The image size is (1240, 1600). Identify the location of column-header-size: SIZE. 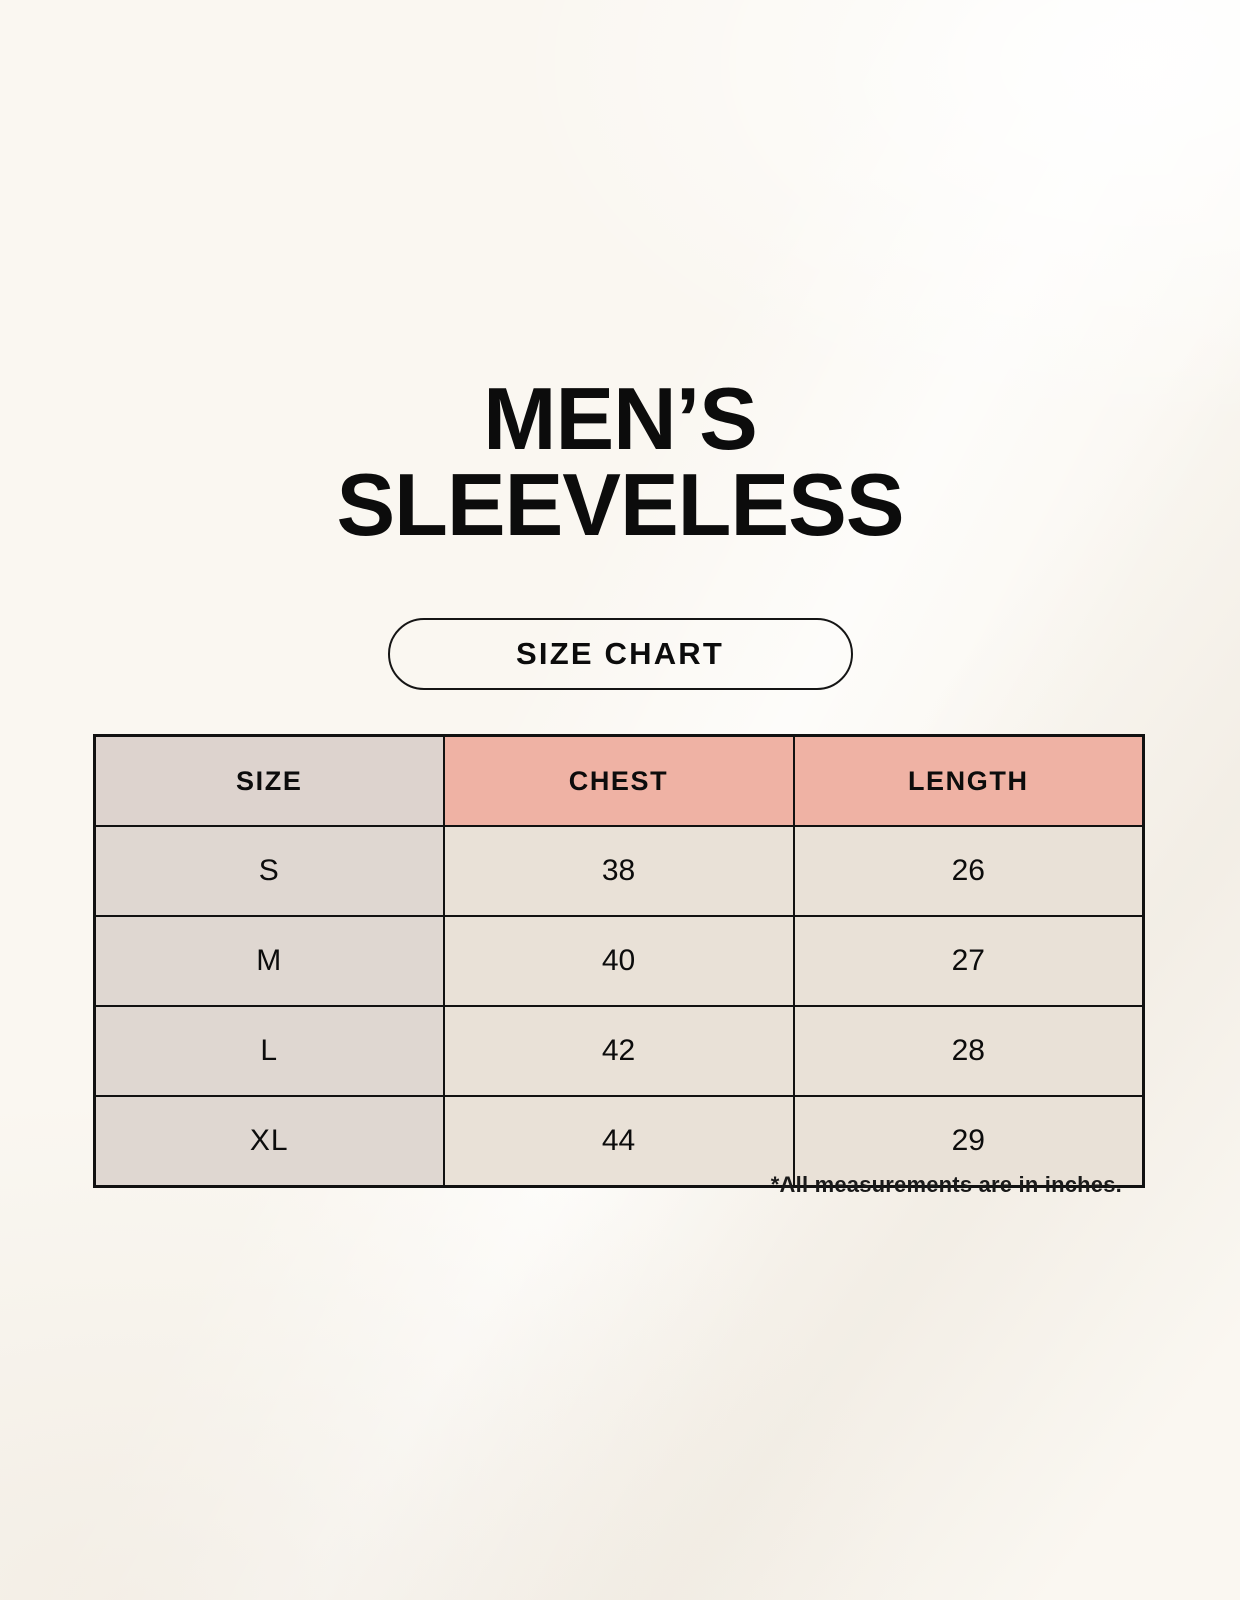
(269, 780).